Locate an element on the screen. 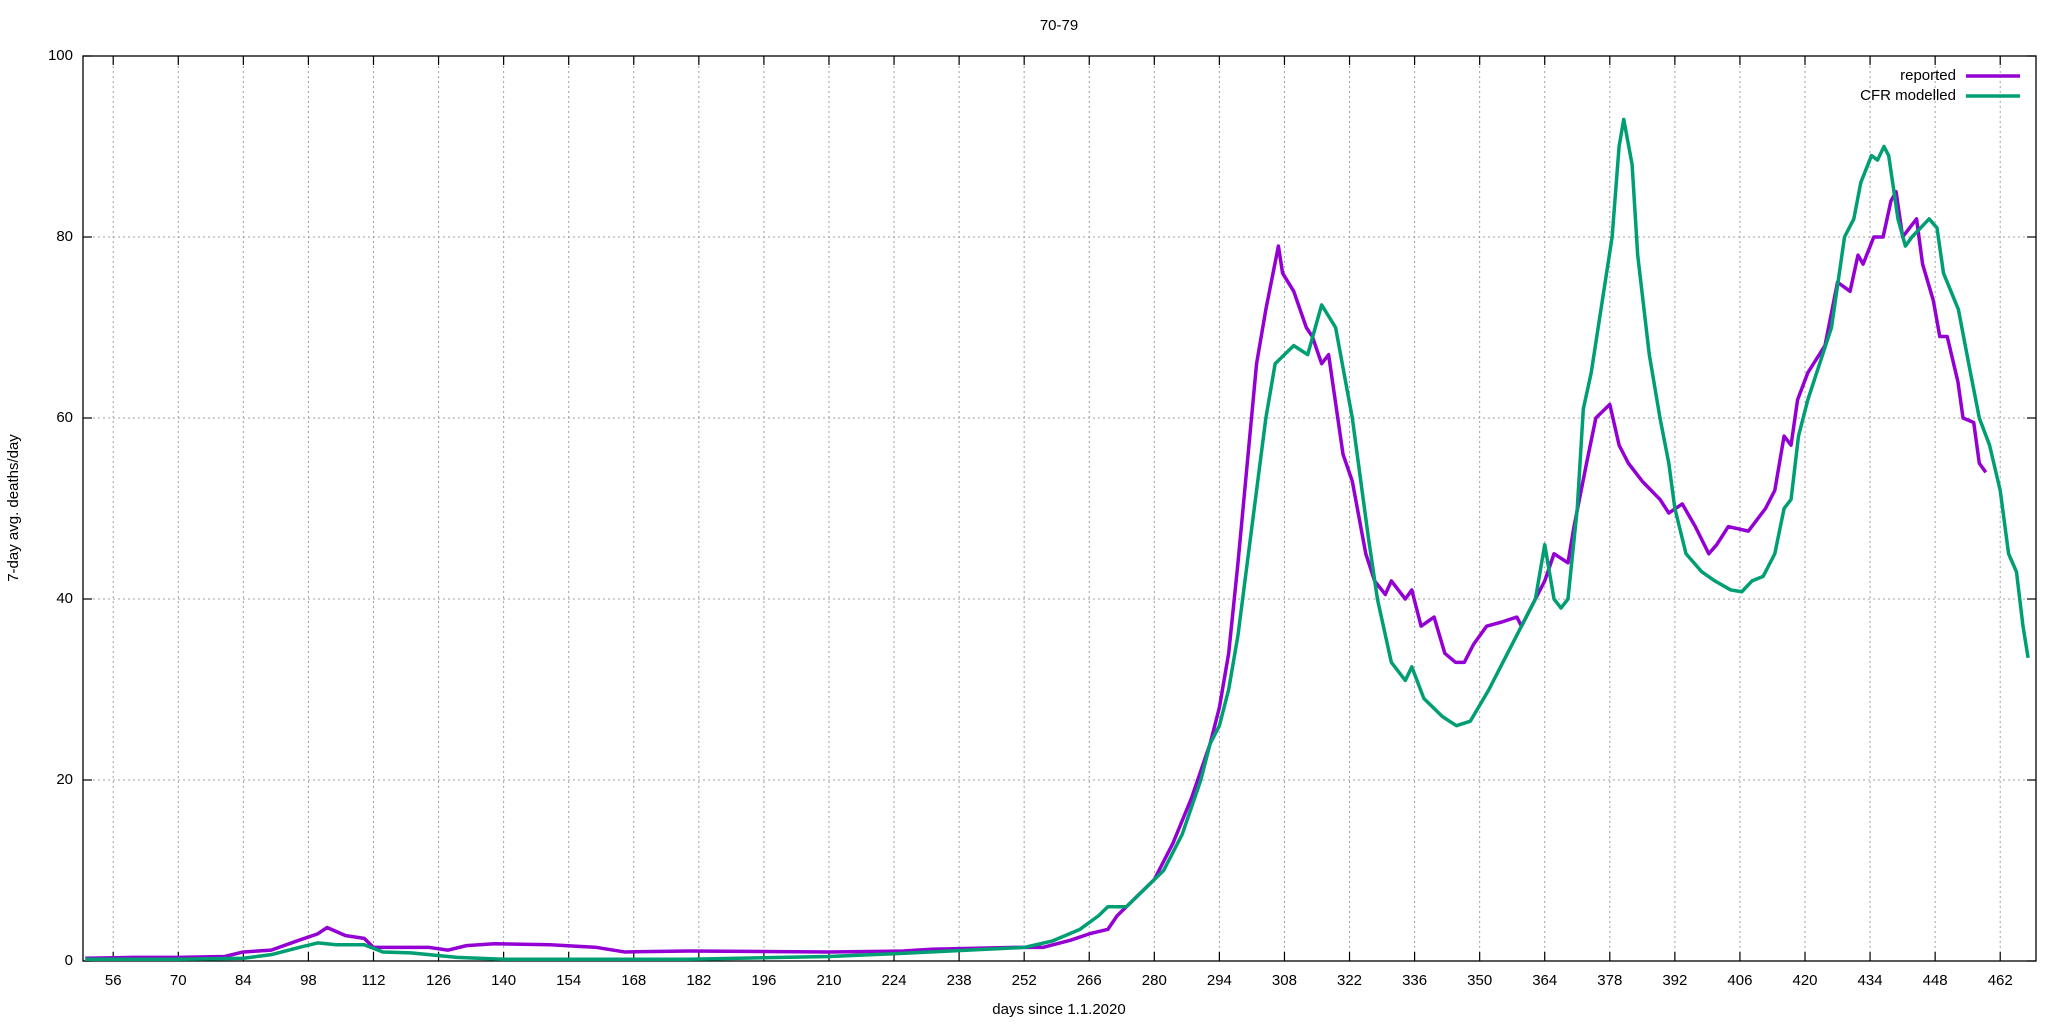 This screenshot has height=1024, width=2048. x-tick-label: 280 is located at coordinates (1154, 980).